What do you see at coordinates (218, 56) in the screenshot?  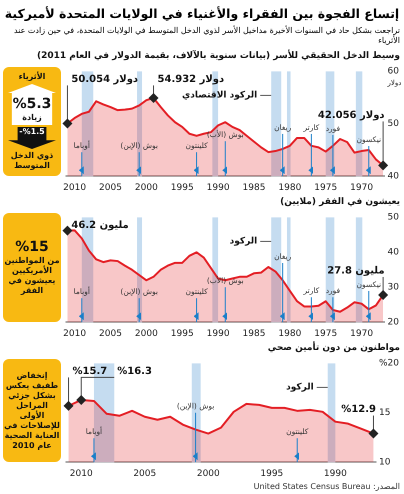 I see `chart-title: وسيط الدخل الحقيقي للأسر (بيانات سنوية بالآلاف، بقيمة الدولار في العام 2011)` at bounding box center [218, 56].